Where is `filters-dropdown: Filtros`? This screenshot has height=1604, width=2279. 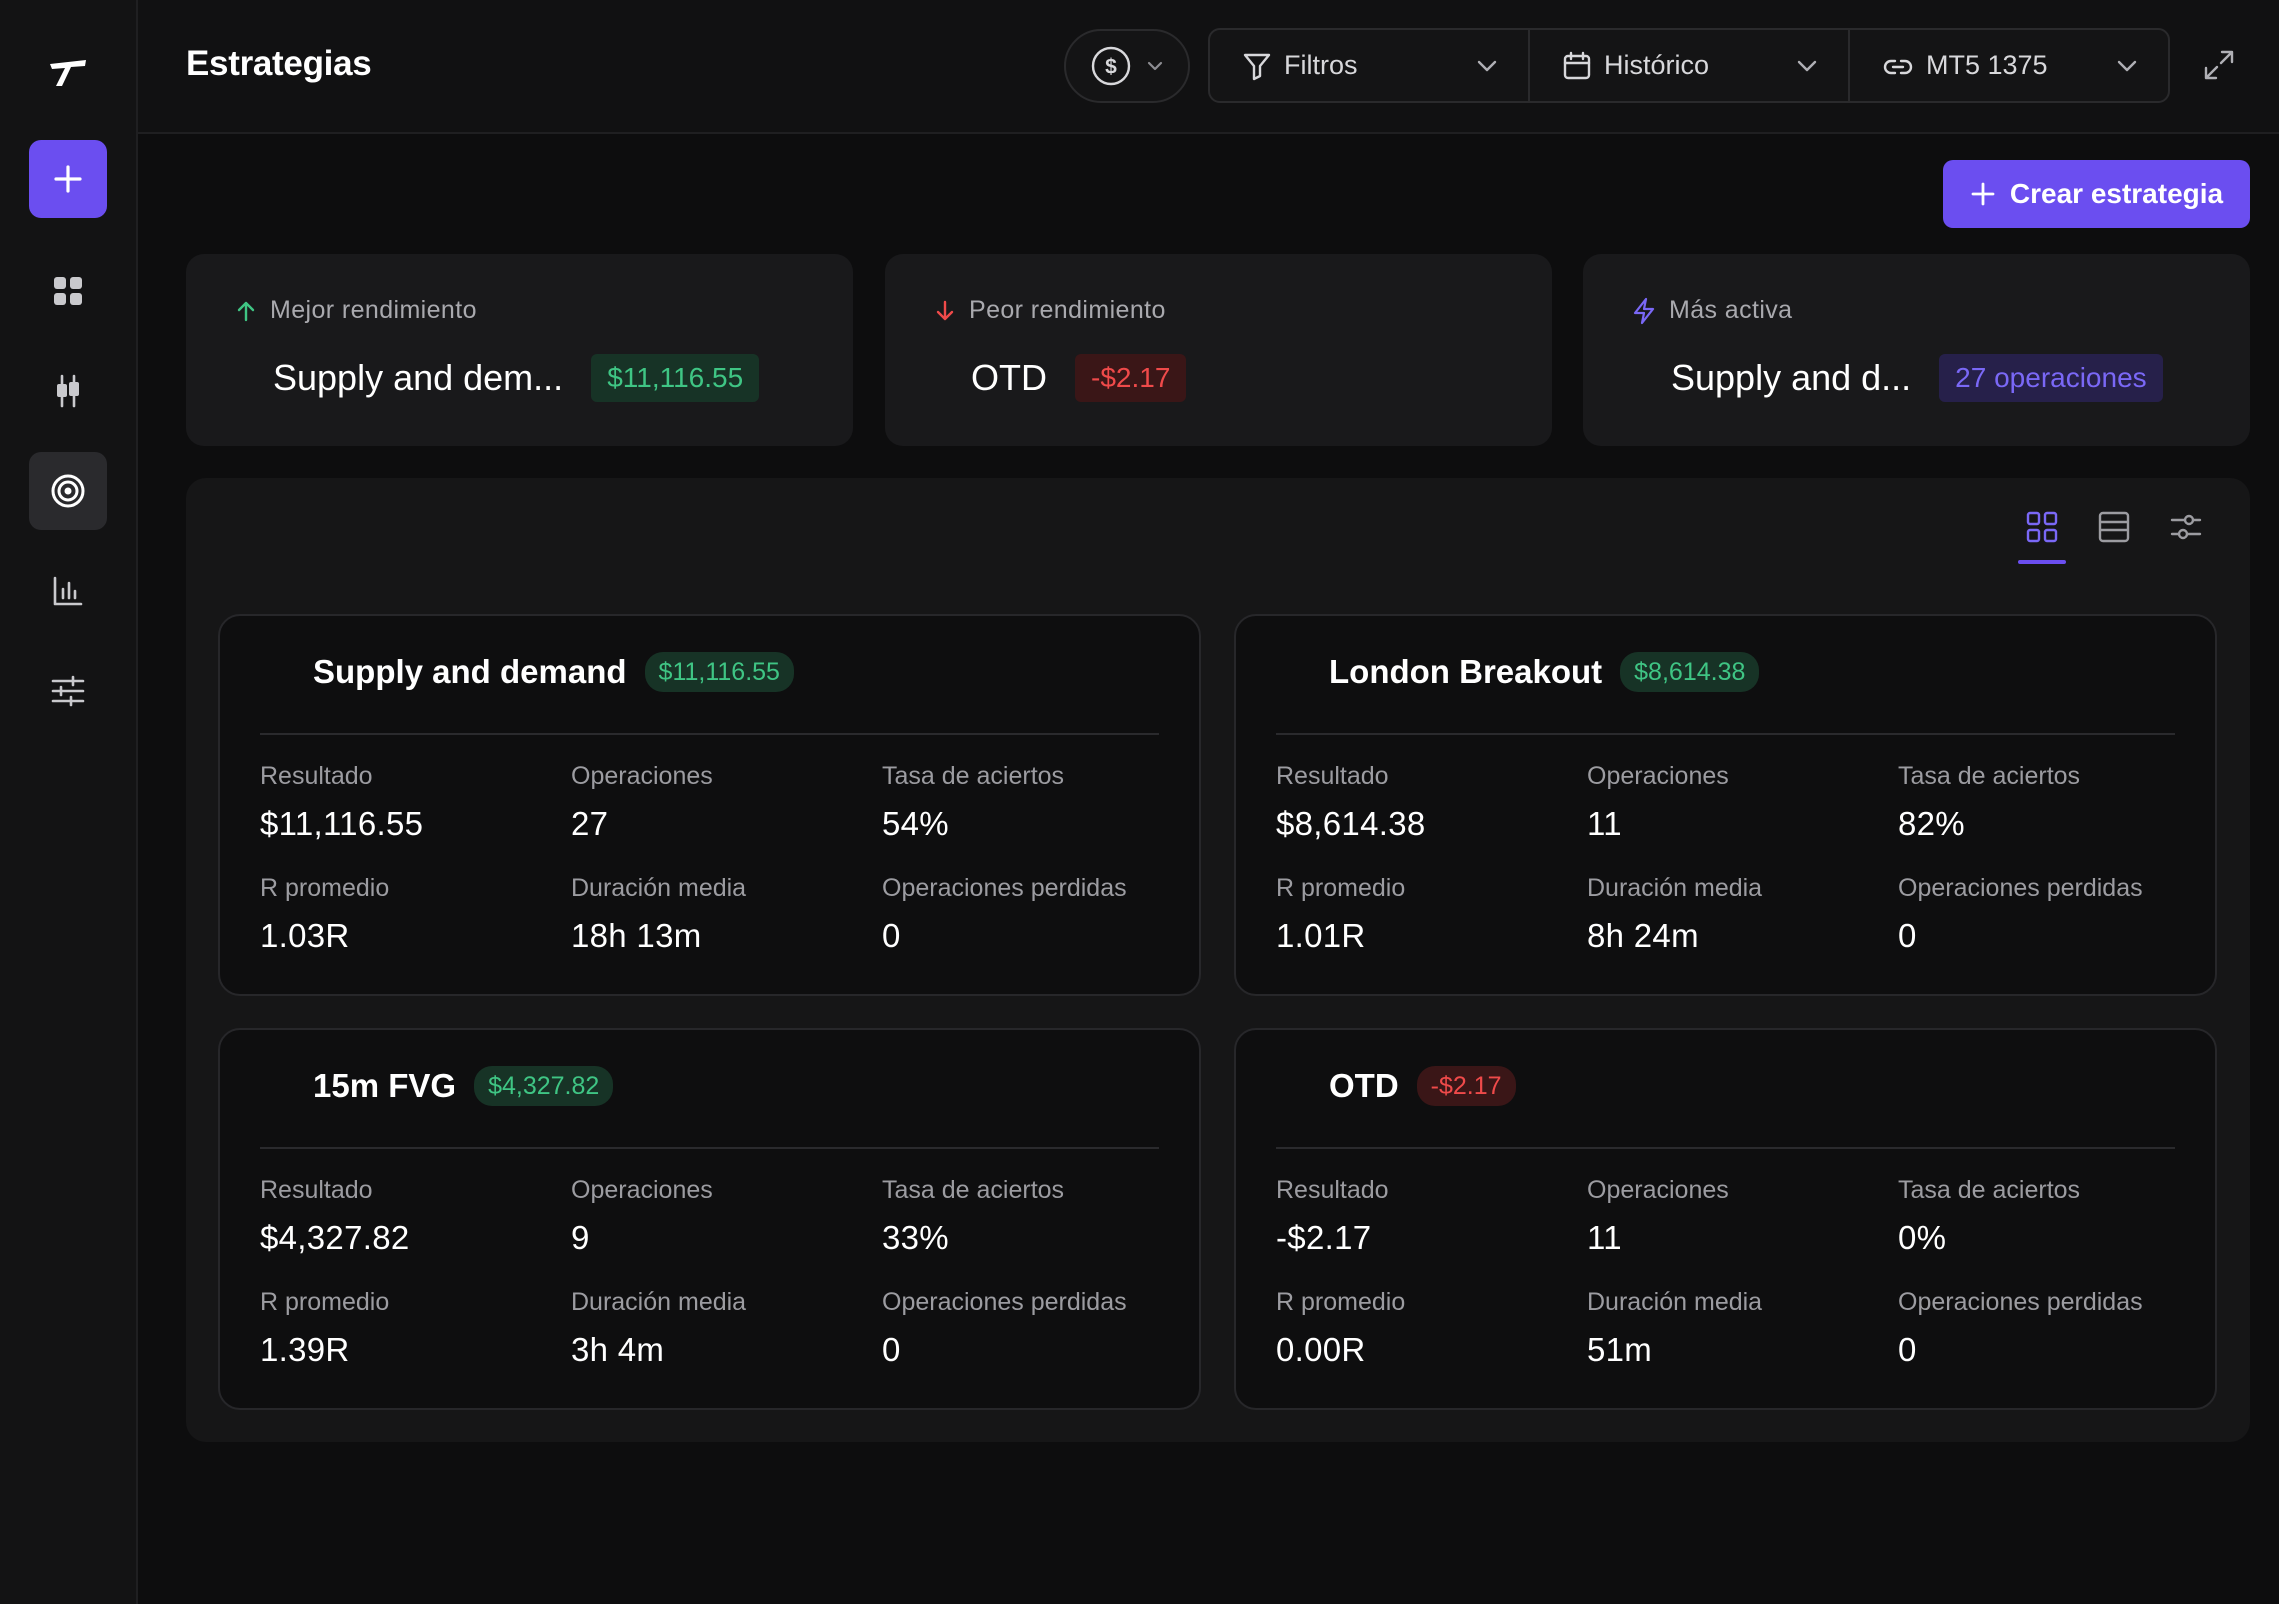 filters-dropdown: Filtros is located at coordinates (1370, 65).